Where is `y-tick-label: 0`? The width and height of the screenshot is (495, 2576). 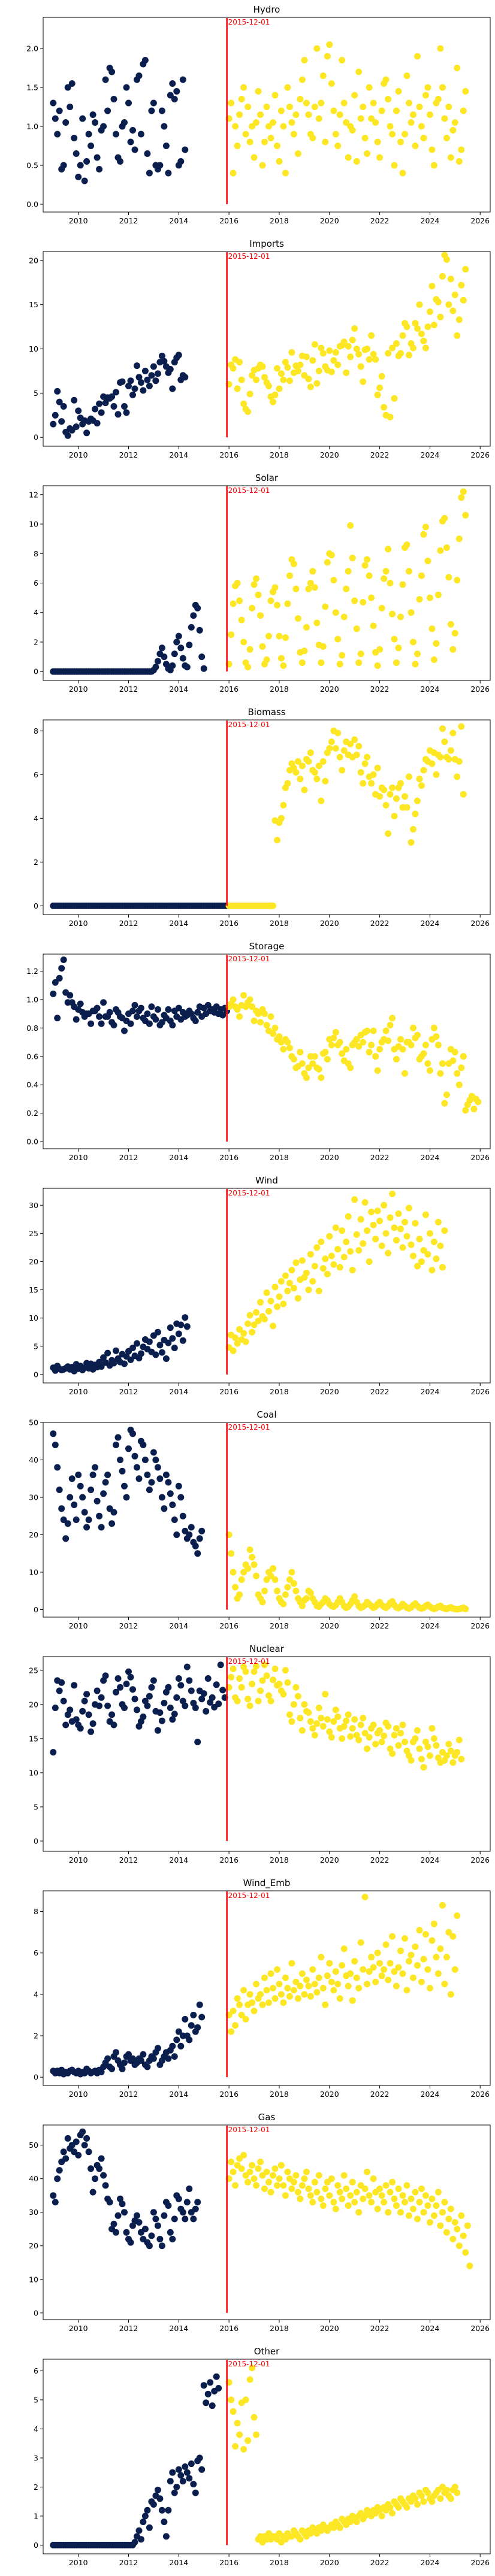
y-tick-label: 0 is located at coordinates (36, 2077).